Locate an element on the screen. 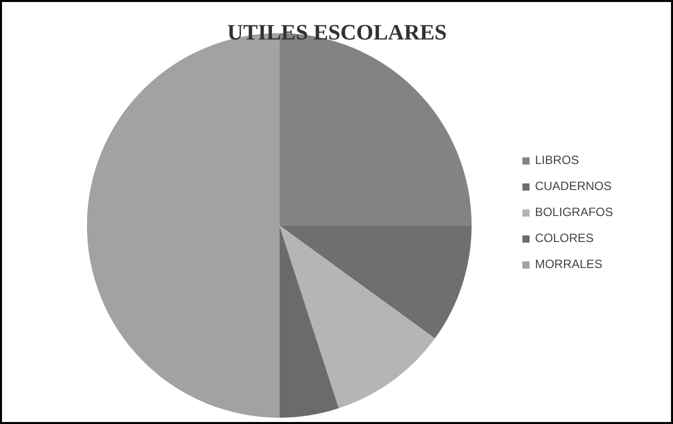 Image resolution: width=673 pixels, height=424 pixels. legend-label: COLORES is located at coordinates (564, 238).